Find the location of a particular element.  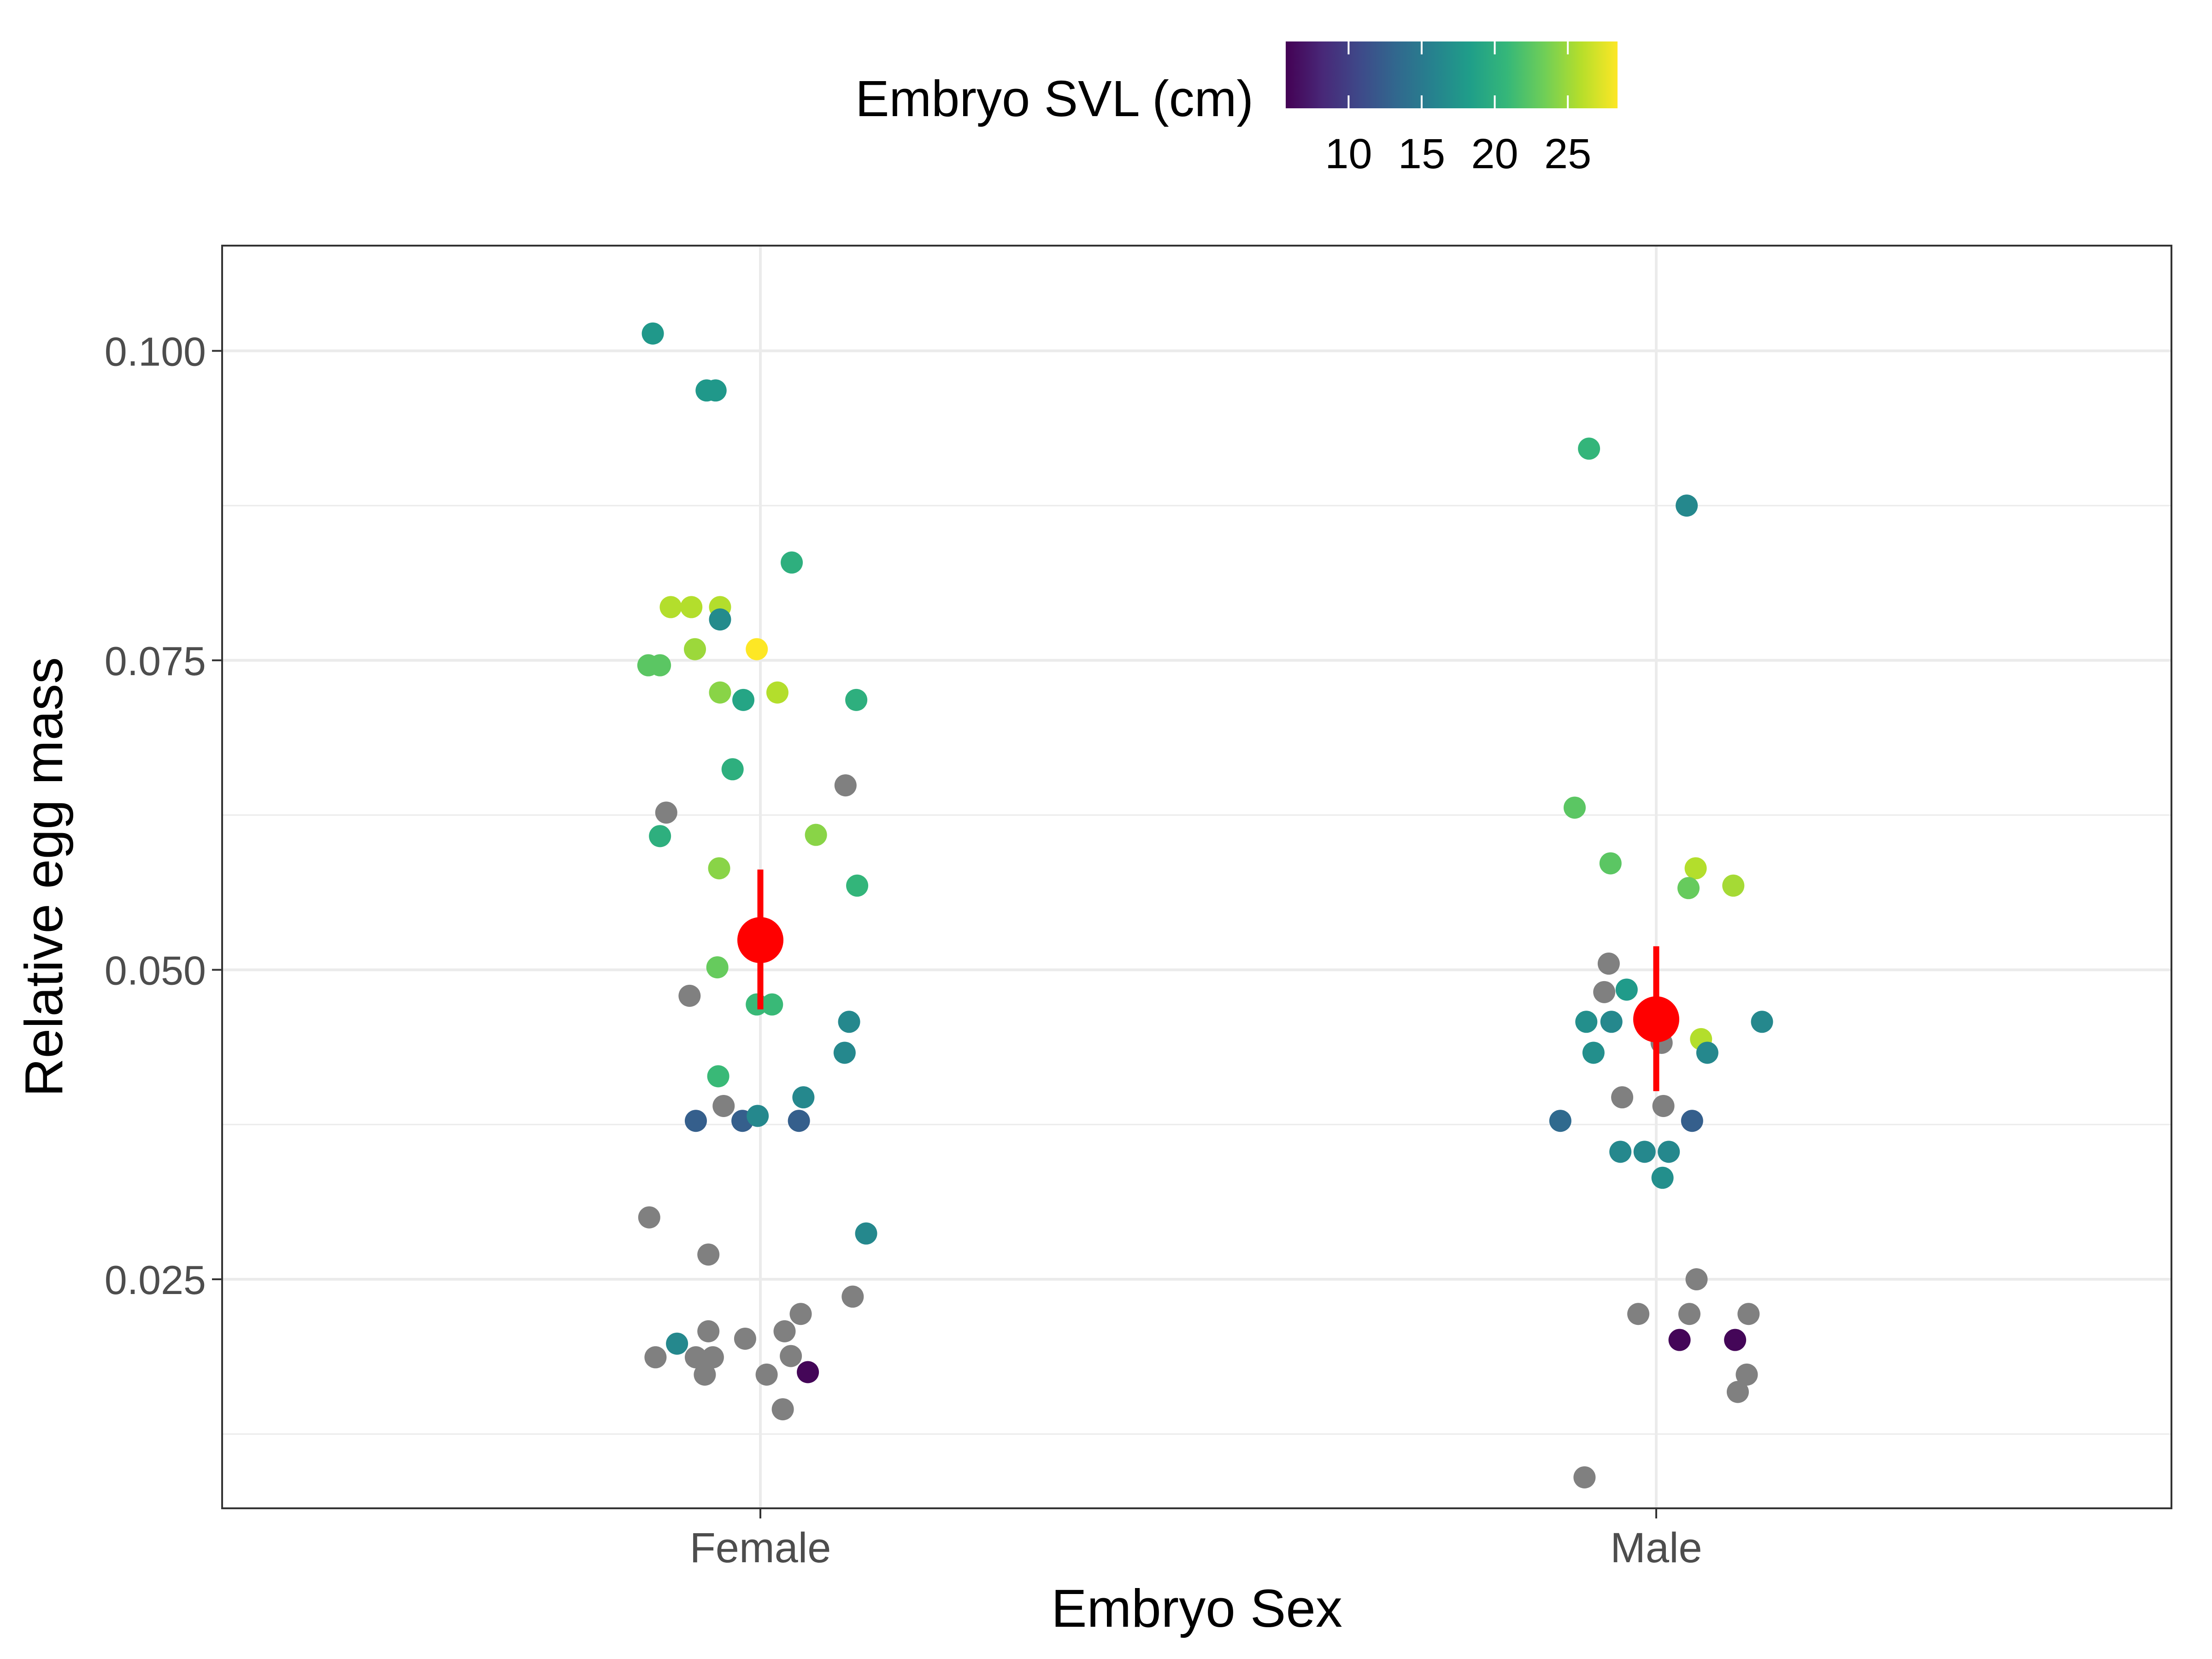

colorbar-tick-label: 15 is located at coordinates (1421, 153).